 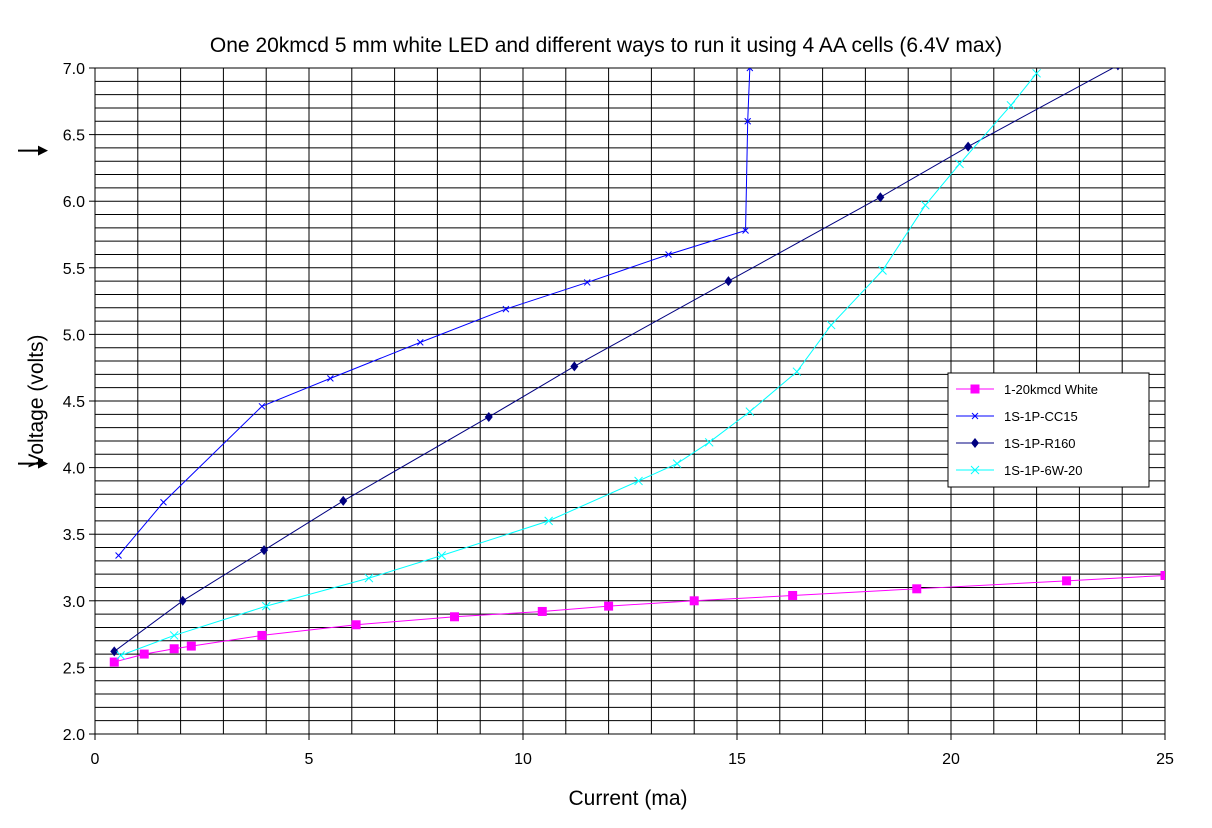 I want to click on y-axis: 2.0 2.5 3.0 3.5 4.0 4.5 5.0 5.5 6.0 6.5 7.0, so click(x=79, y=402).